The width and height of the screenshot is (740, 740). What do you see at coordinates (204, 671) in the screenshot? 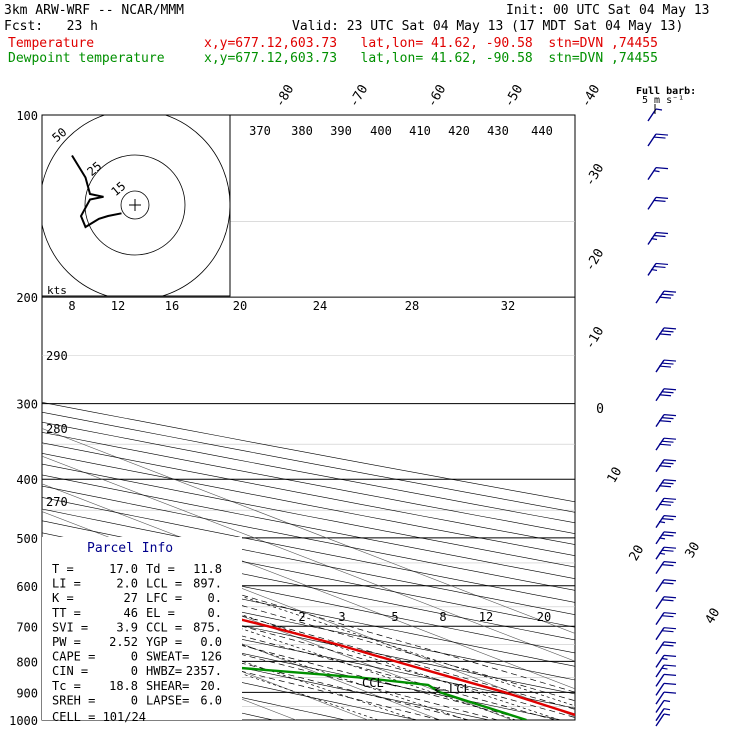
I see `parcel-row-cell: 2357.` at bounding box center [204, 671].